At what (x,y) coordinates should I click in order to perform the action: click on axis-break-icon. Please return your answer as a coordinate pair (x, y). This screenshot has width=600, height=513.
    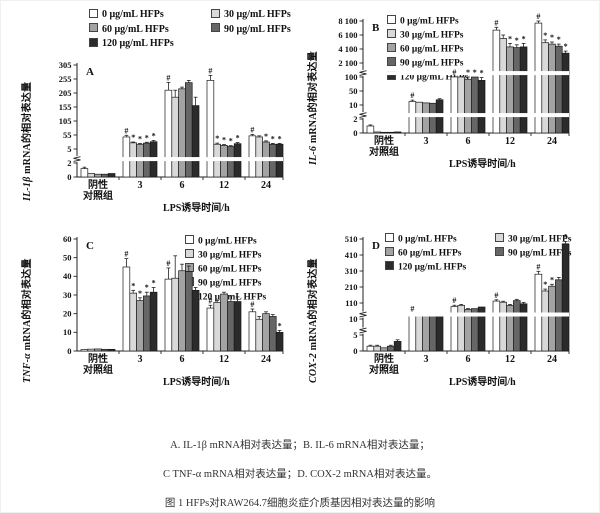
    Looking at the image, I should click on (363, 330).